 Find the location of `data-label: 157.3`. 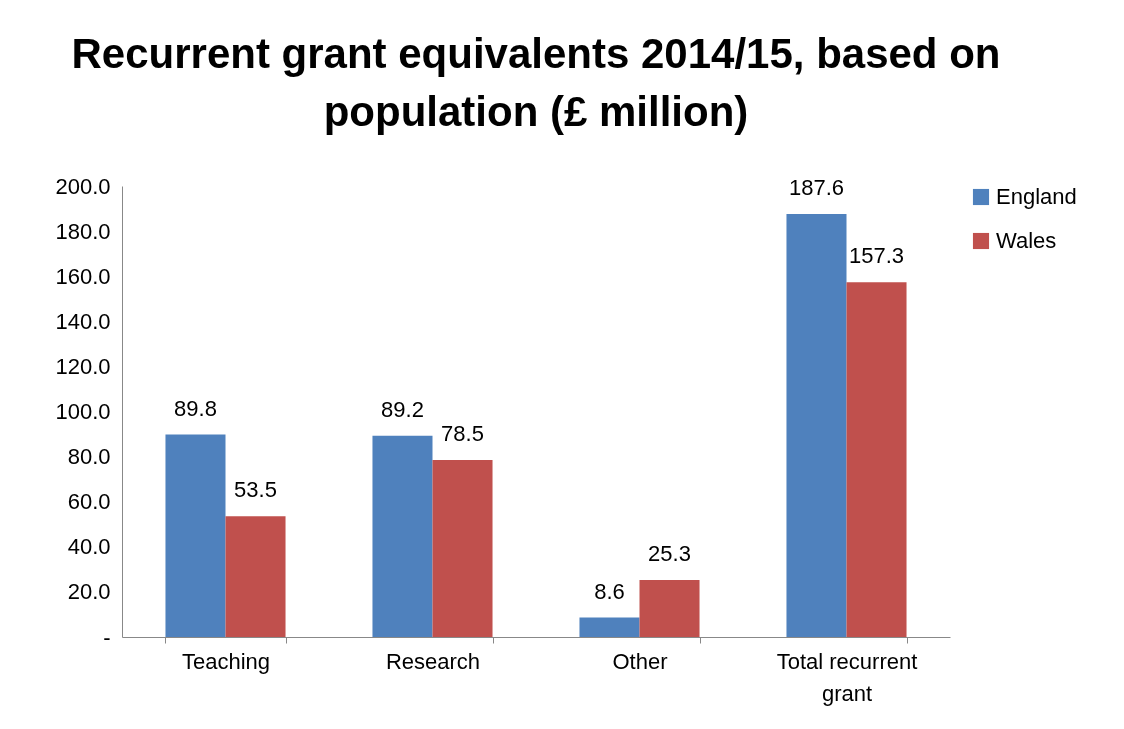

data-label: 157.3 is located at coordinates (876, 256).